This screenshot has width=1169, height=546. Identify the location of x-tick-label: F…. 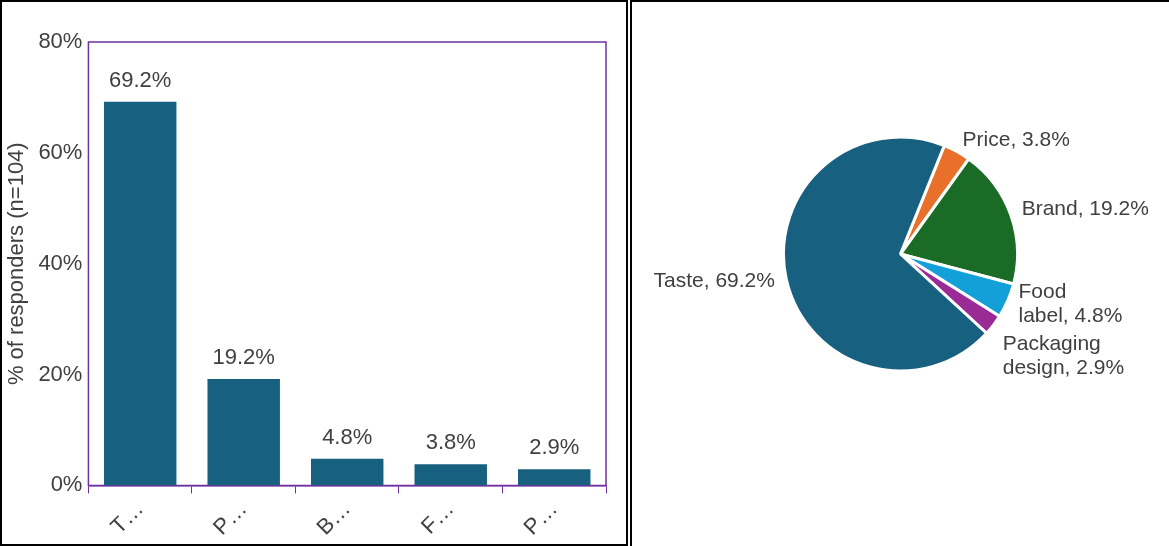
(437, 517).